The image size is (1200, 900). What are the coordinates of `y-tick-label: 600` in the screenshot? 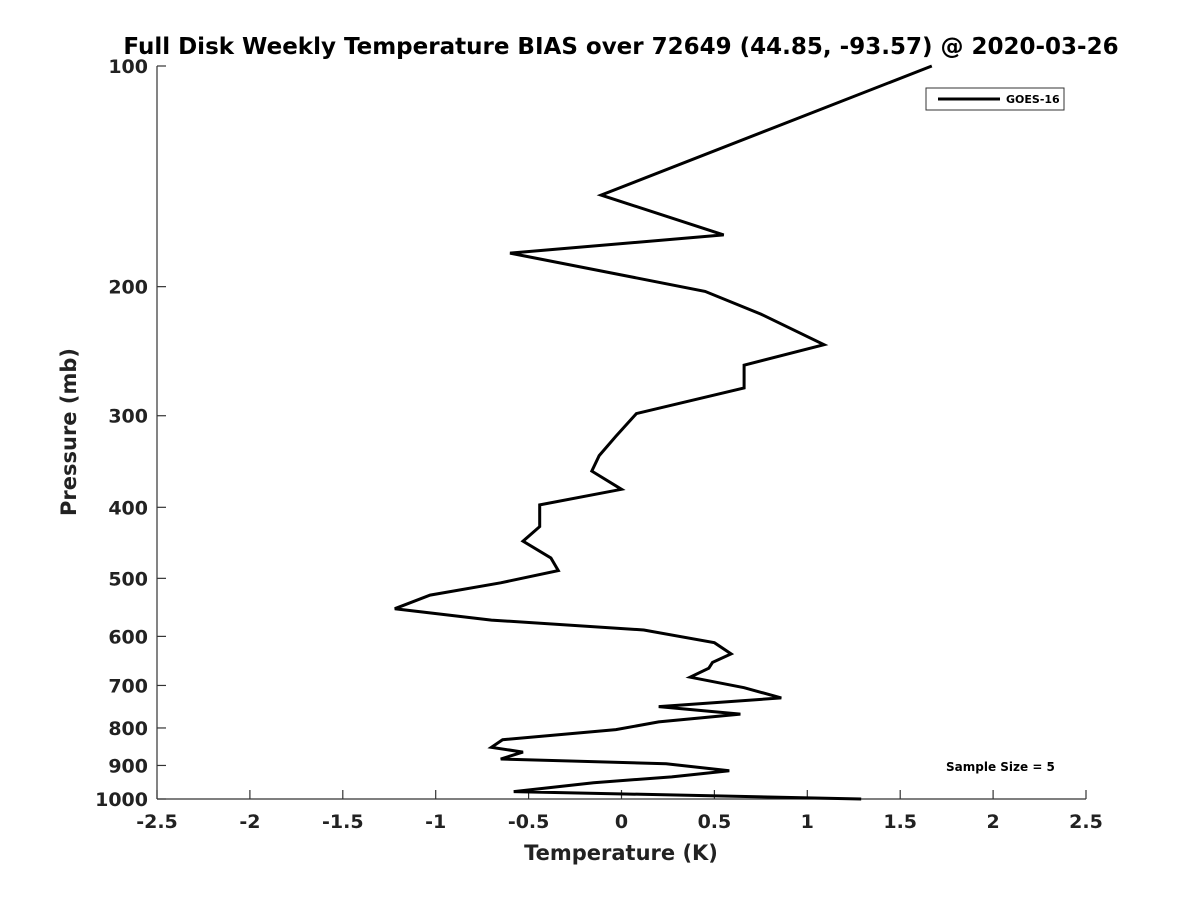 It's located at (128, 637).